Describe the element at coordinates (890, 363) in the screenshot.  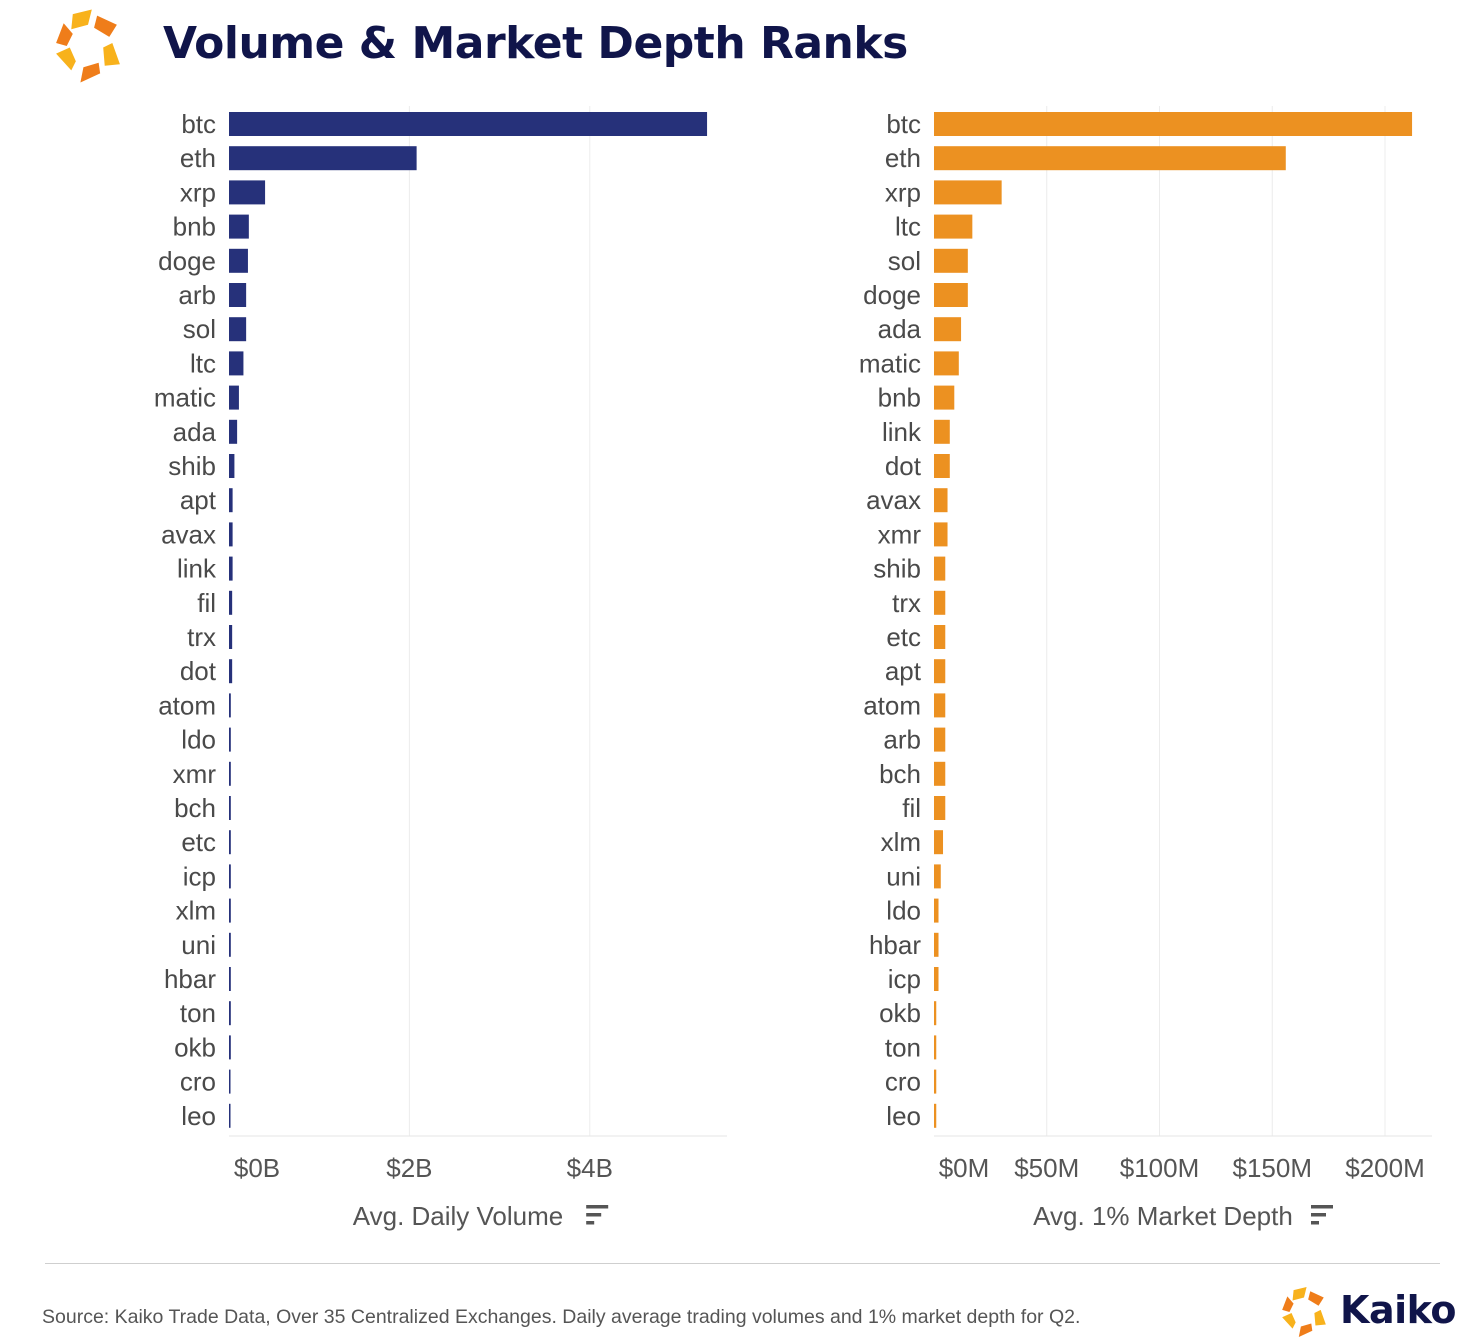
I see `depth-category-label: matic` at that location.